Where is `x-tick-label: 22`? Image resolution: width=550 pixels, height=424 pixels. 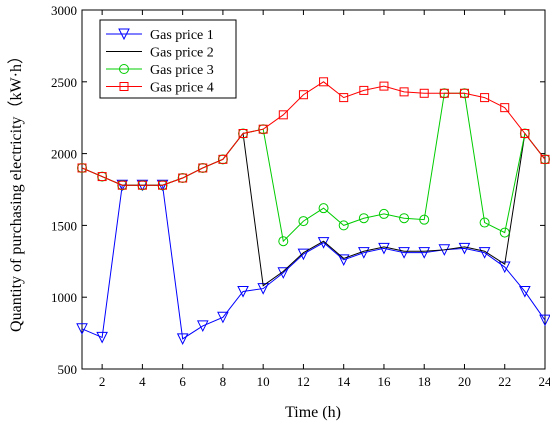 x-tick-label: 22 is located at coordinates (504, 381).